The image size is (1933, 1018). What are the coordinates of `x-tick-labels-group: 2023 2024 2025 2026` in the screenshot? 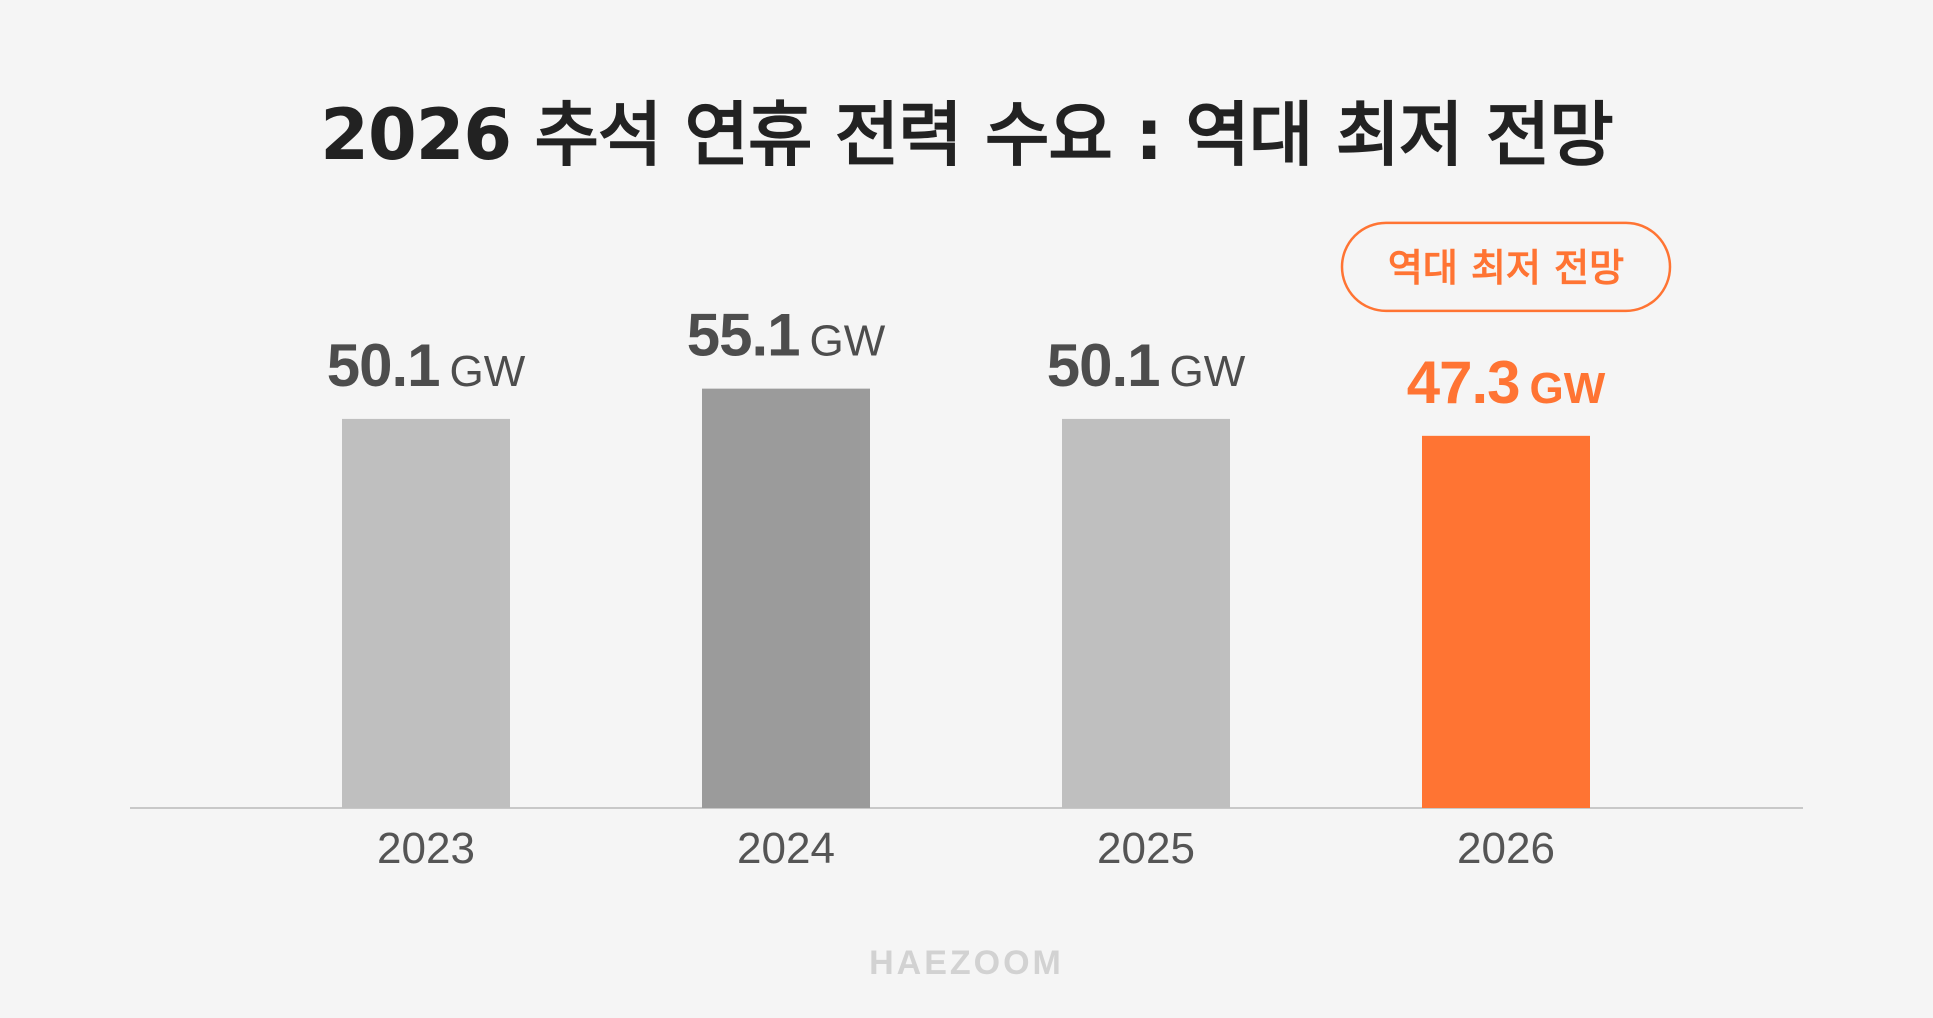 It's located at (966, 848).